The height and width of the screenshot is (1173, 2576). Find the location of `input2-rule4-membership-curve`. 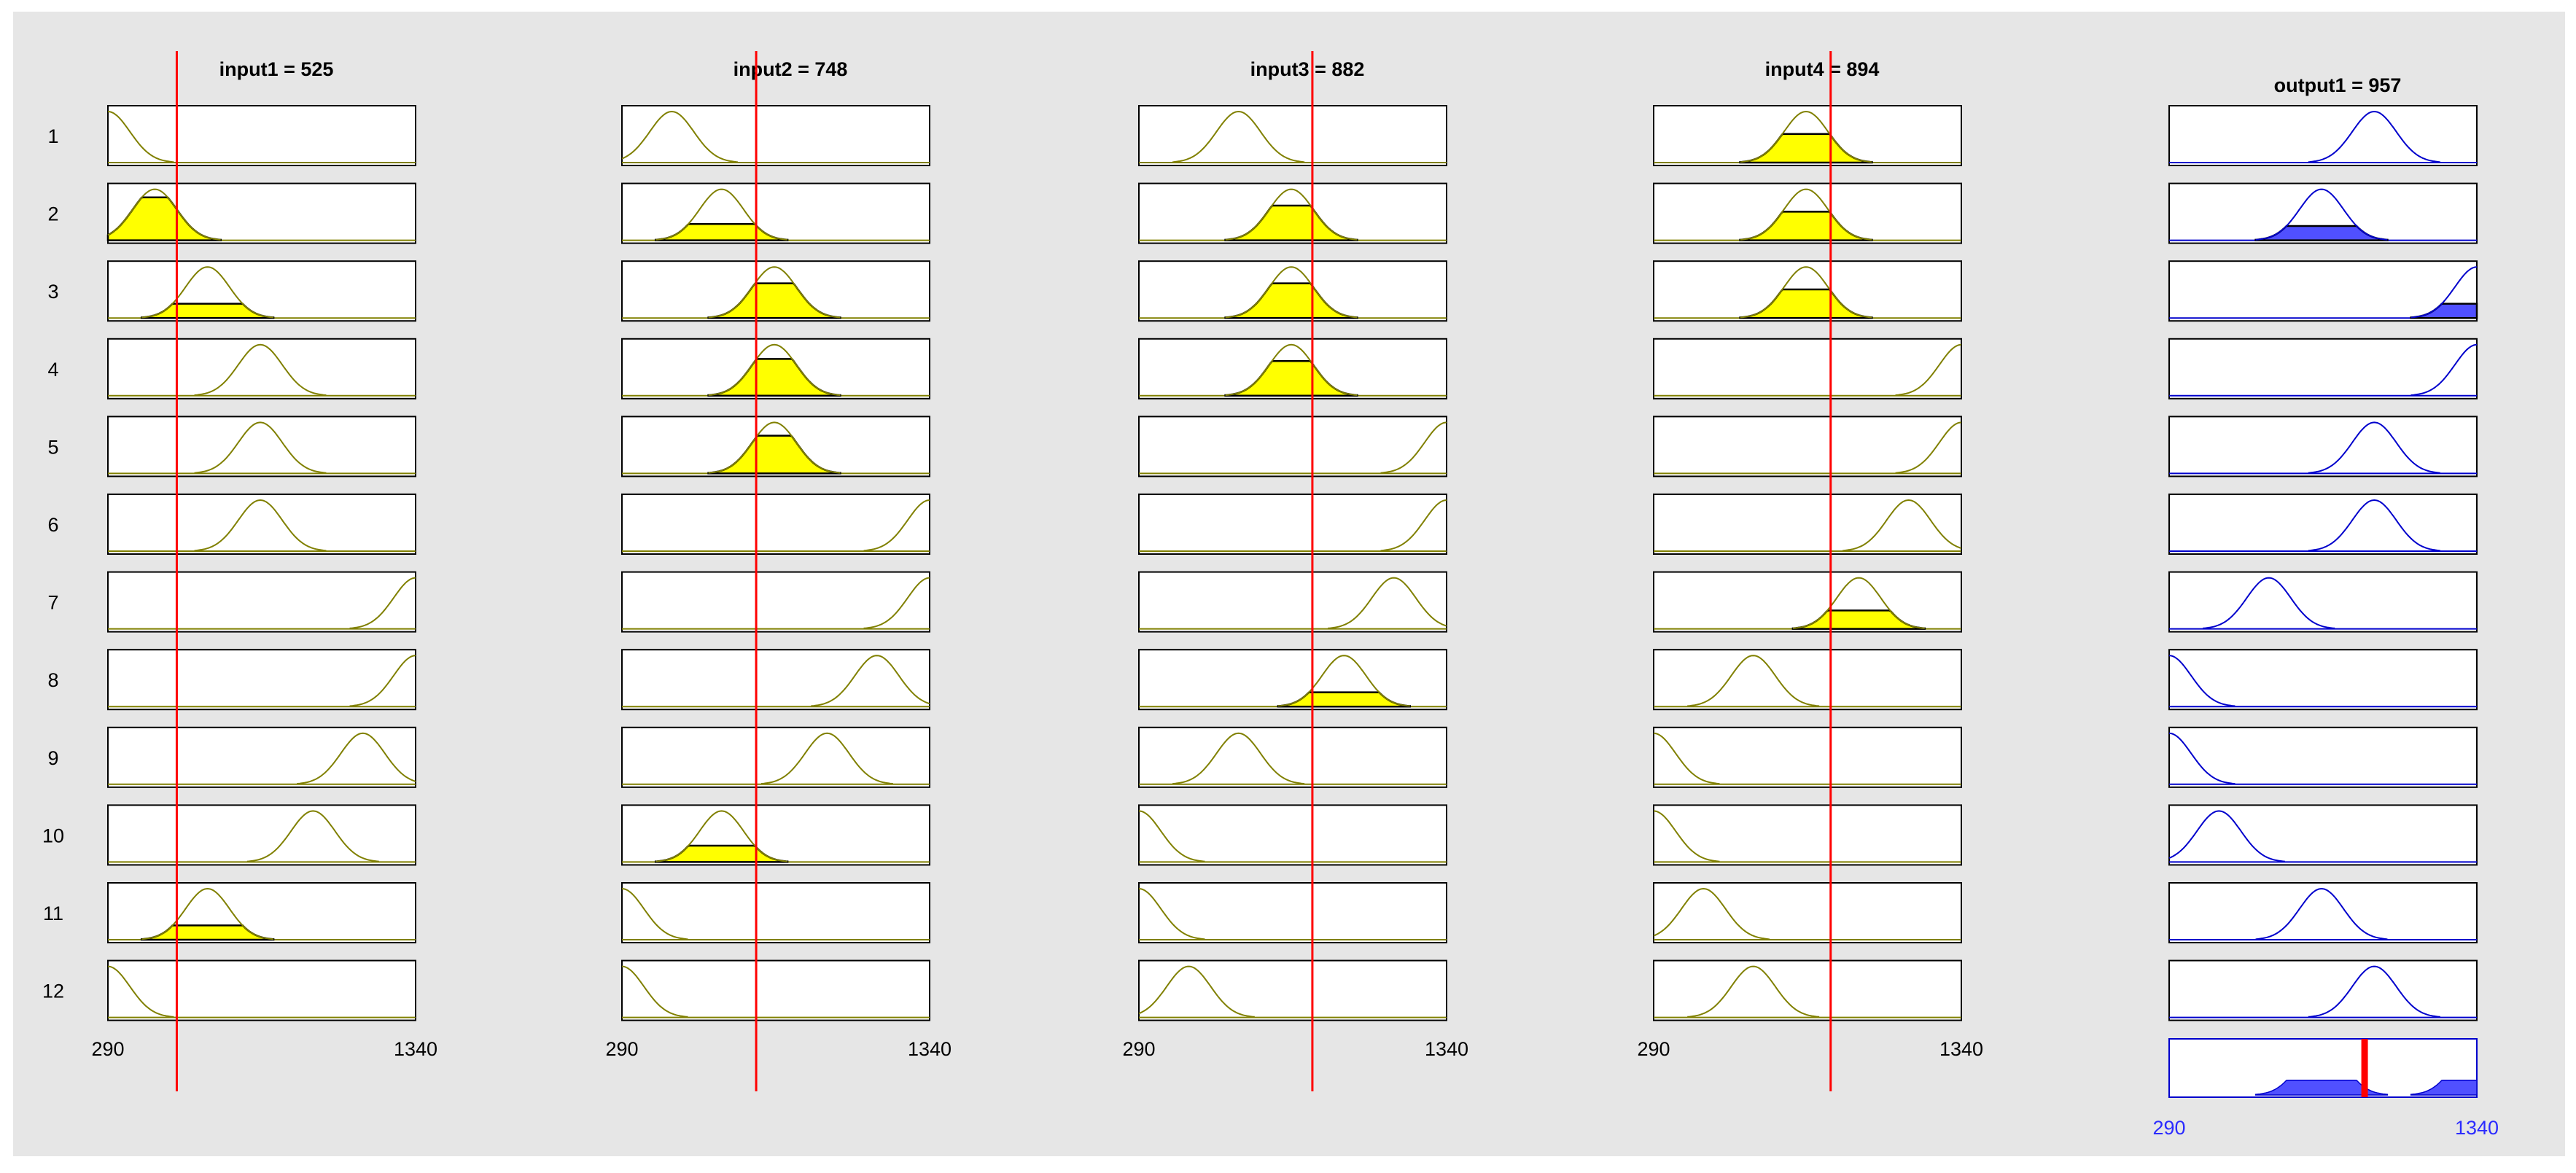

input2-rule4-membership-curve is located at coordinates (774, 369).